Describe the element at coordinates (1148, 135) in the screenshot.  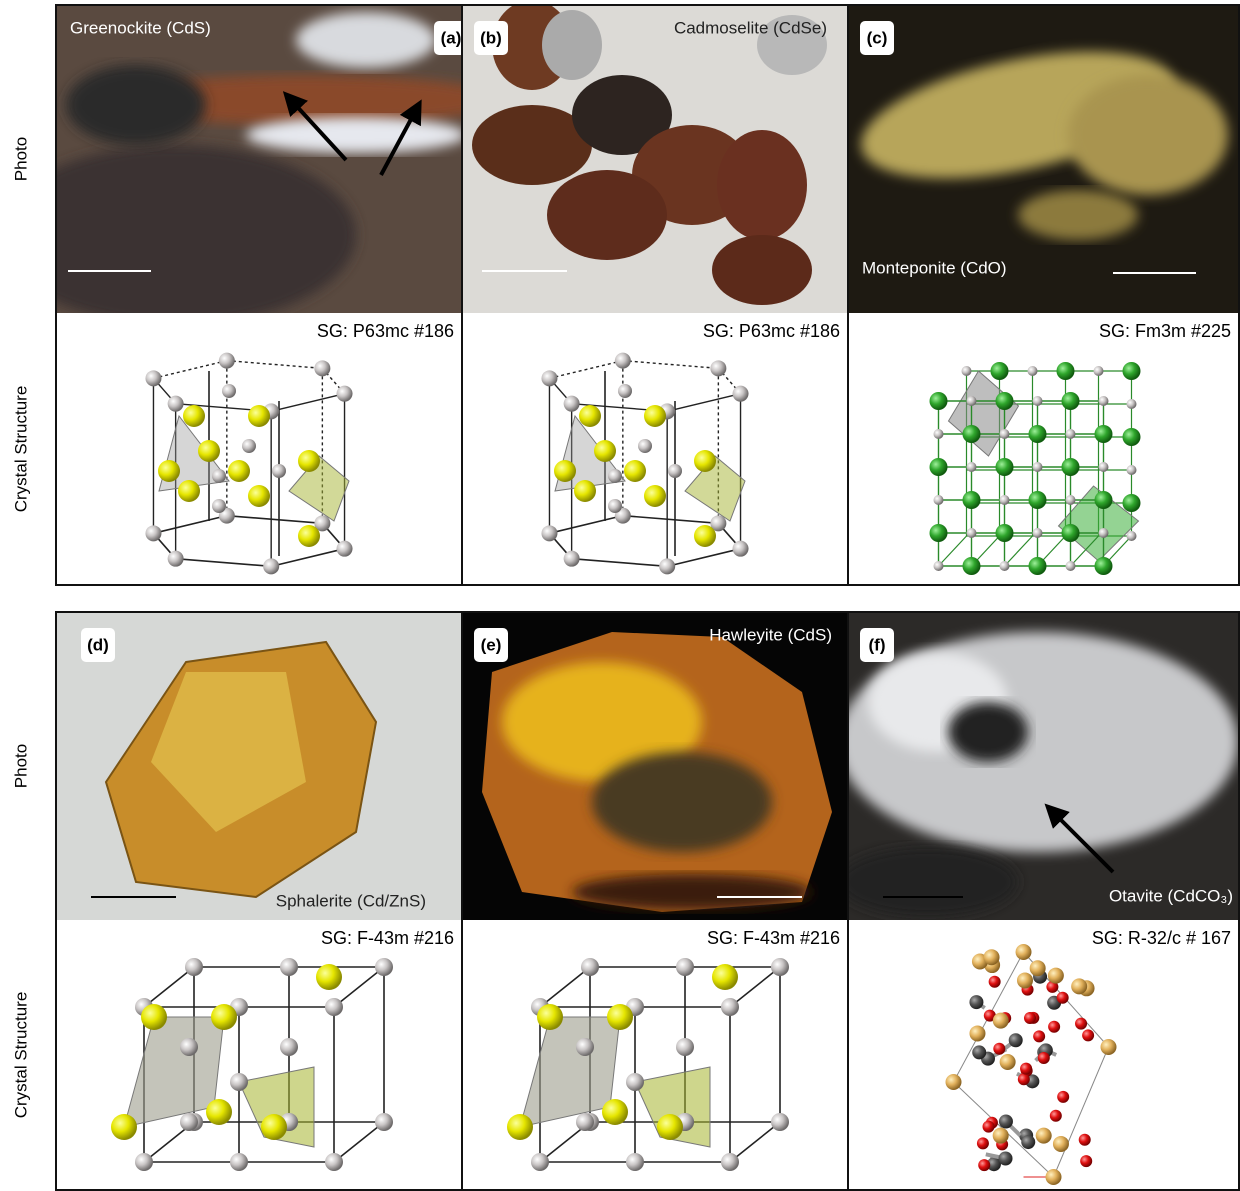
I see `mineral` at that location.